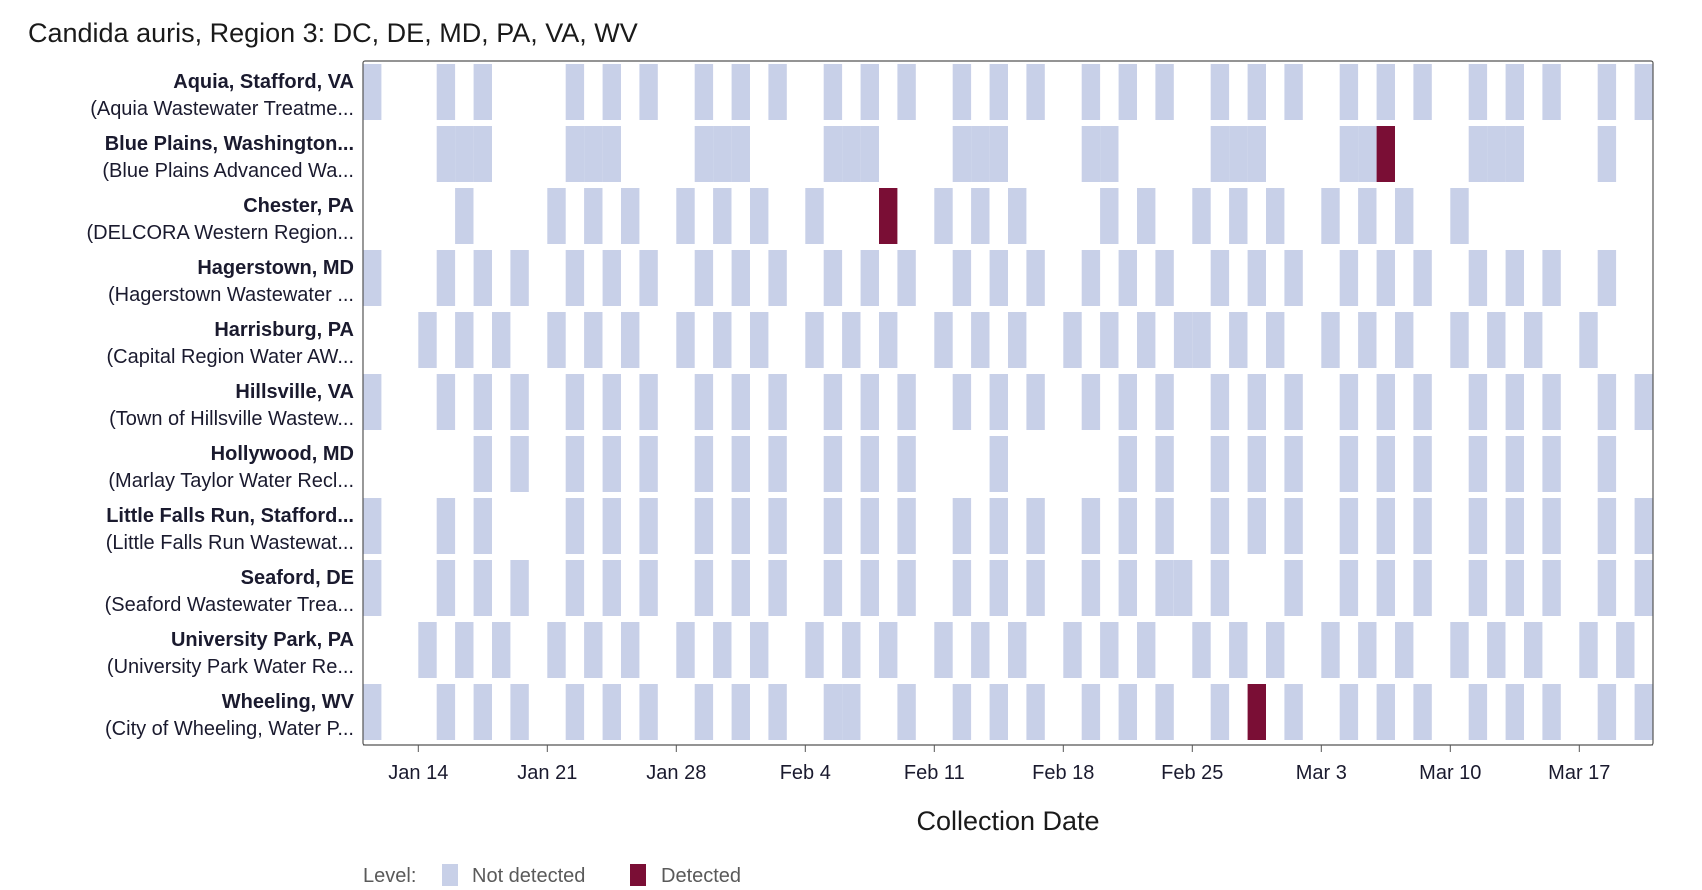 Image resolution: width=1702 pixels, height=890 pixels. Describe the element at coordinates (294, 392) in the screenshot. I see `site-name-label: Hillsville, VA` at that location.